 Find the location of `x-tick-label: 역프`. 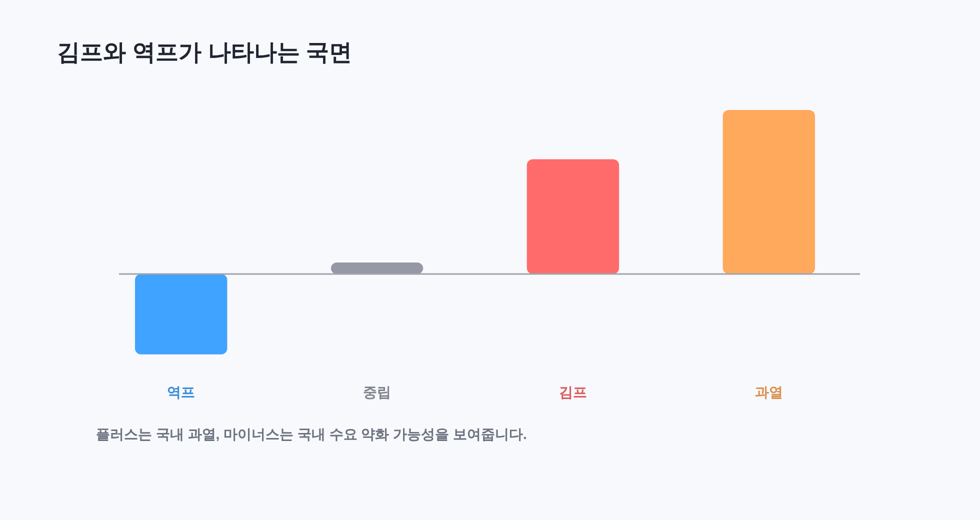

x-tick-label: 역프 is located at coordinates (181, 392).